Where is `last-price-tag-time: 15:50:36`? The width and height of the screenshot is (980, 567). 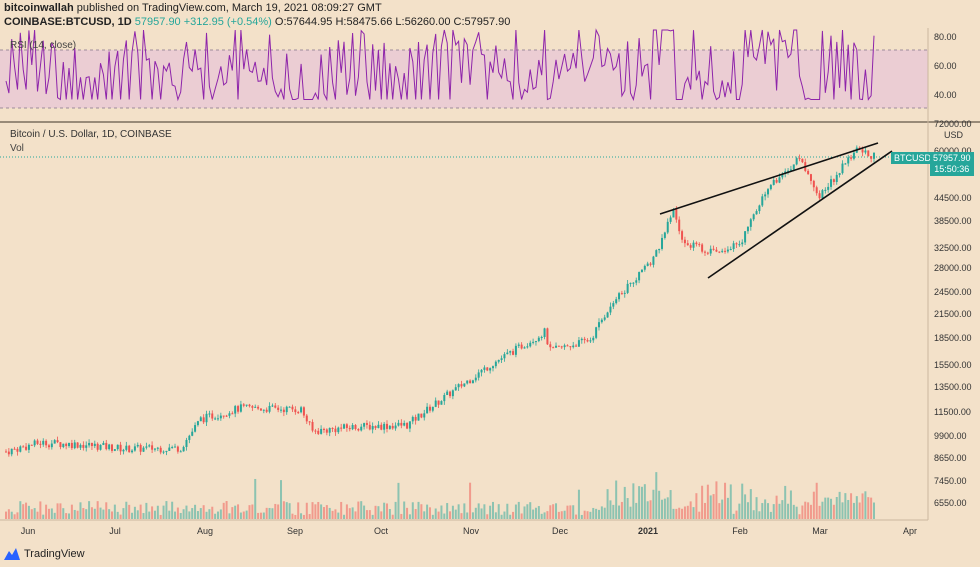
last-price-tag-time: 15:50:36 is located at coordinates (952, 169).